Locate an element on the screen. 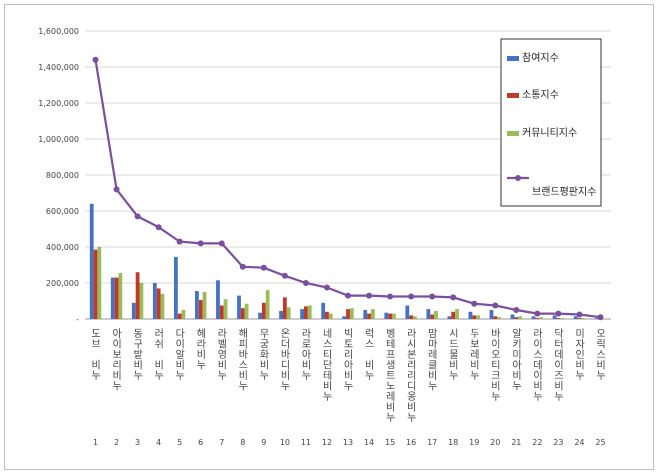  y-tick-label: 1,600,000 is located at coordinates (58, 31).